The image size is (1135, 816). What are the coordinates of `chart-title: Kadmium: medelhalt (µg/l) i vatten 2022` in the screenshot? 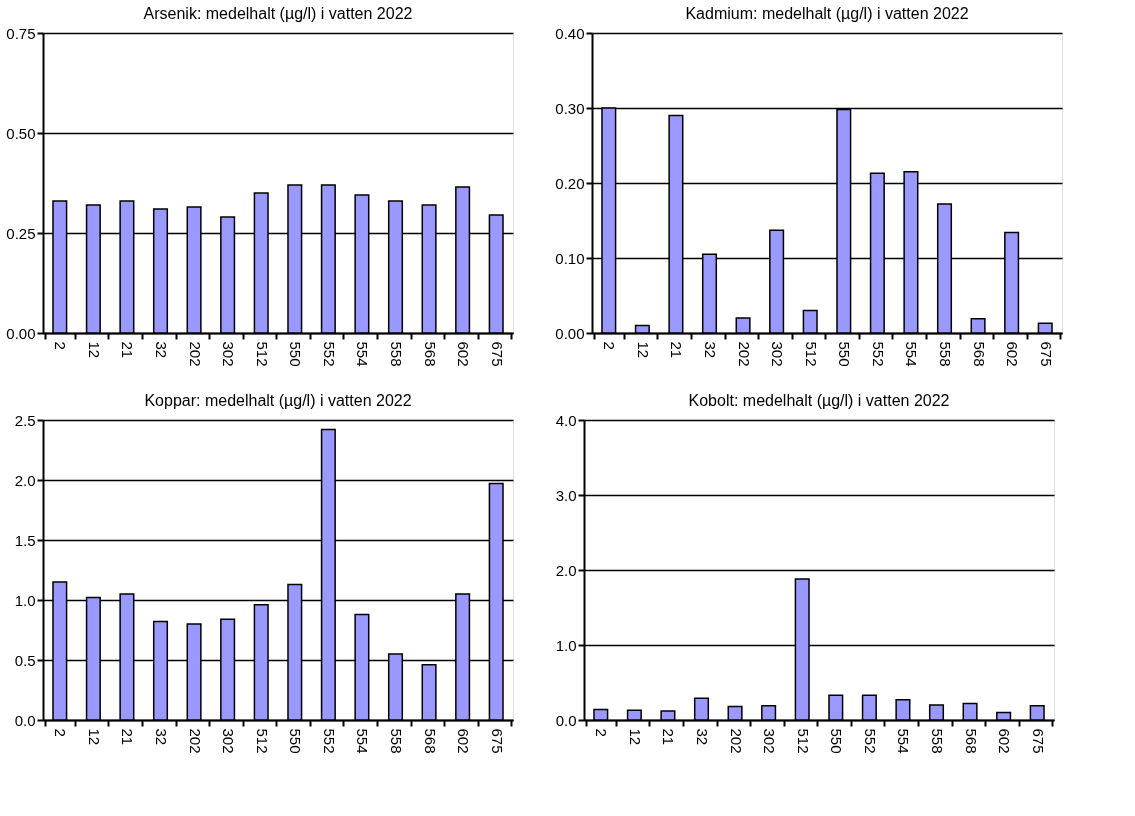 It's located at (827, 13).